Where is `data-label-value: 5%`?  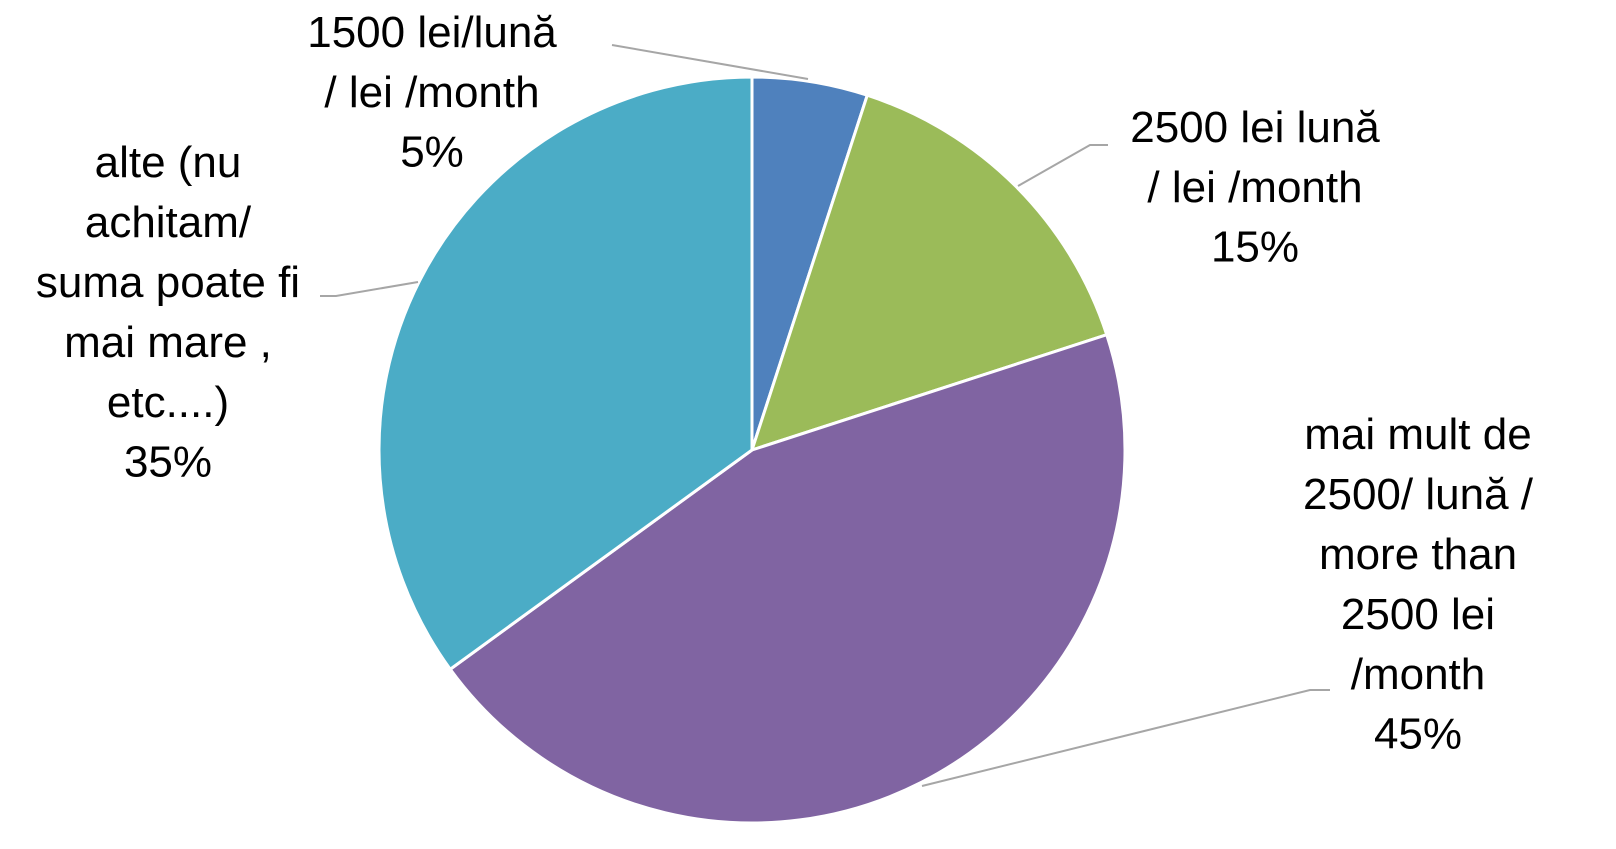 data-label-value: 5% is located at coordinates (432, 152).